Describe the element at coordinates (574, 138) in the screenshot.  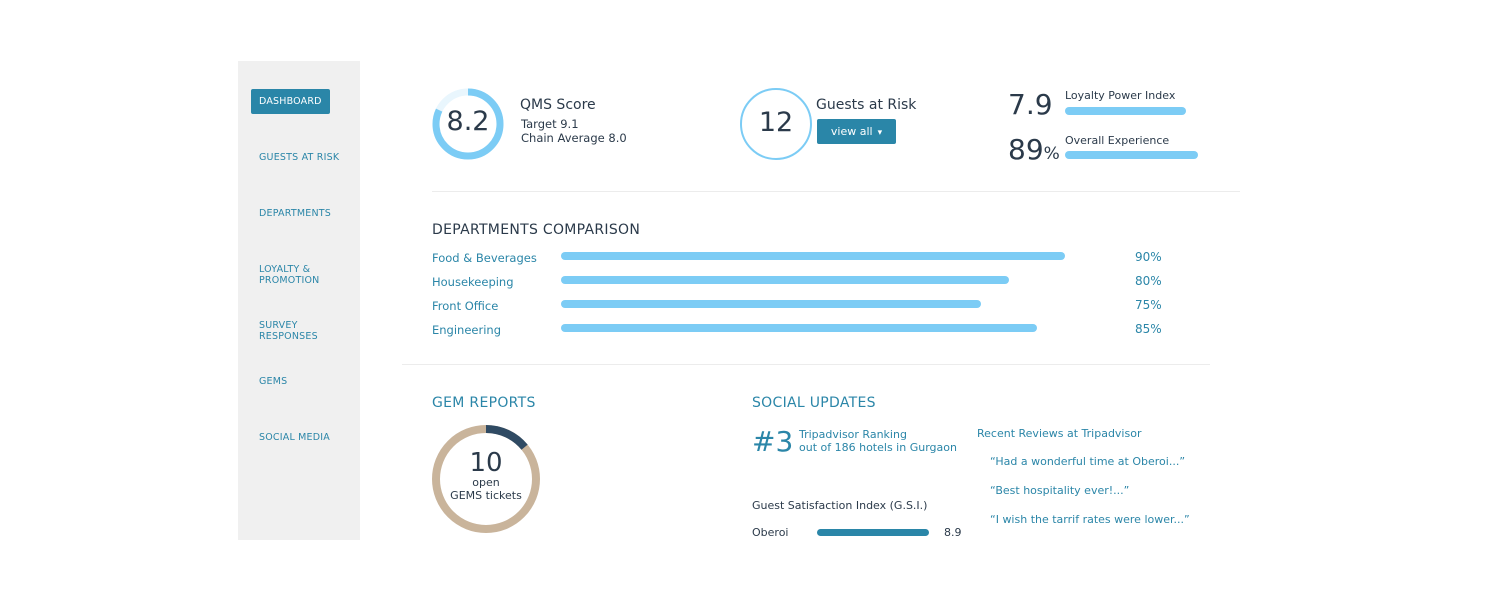
I see `qms-chain-average: Chain Average 8.0` at that location.